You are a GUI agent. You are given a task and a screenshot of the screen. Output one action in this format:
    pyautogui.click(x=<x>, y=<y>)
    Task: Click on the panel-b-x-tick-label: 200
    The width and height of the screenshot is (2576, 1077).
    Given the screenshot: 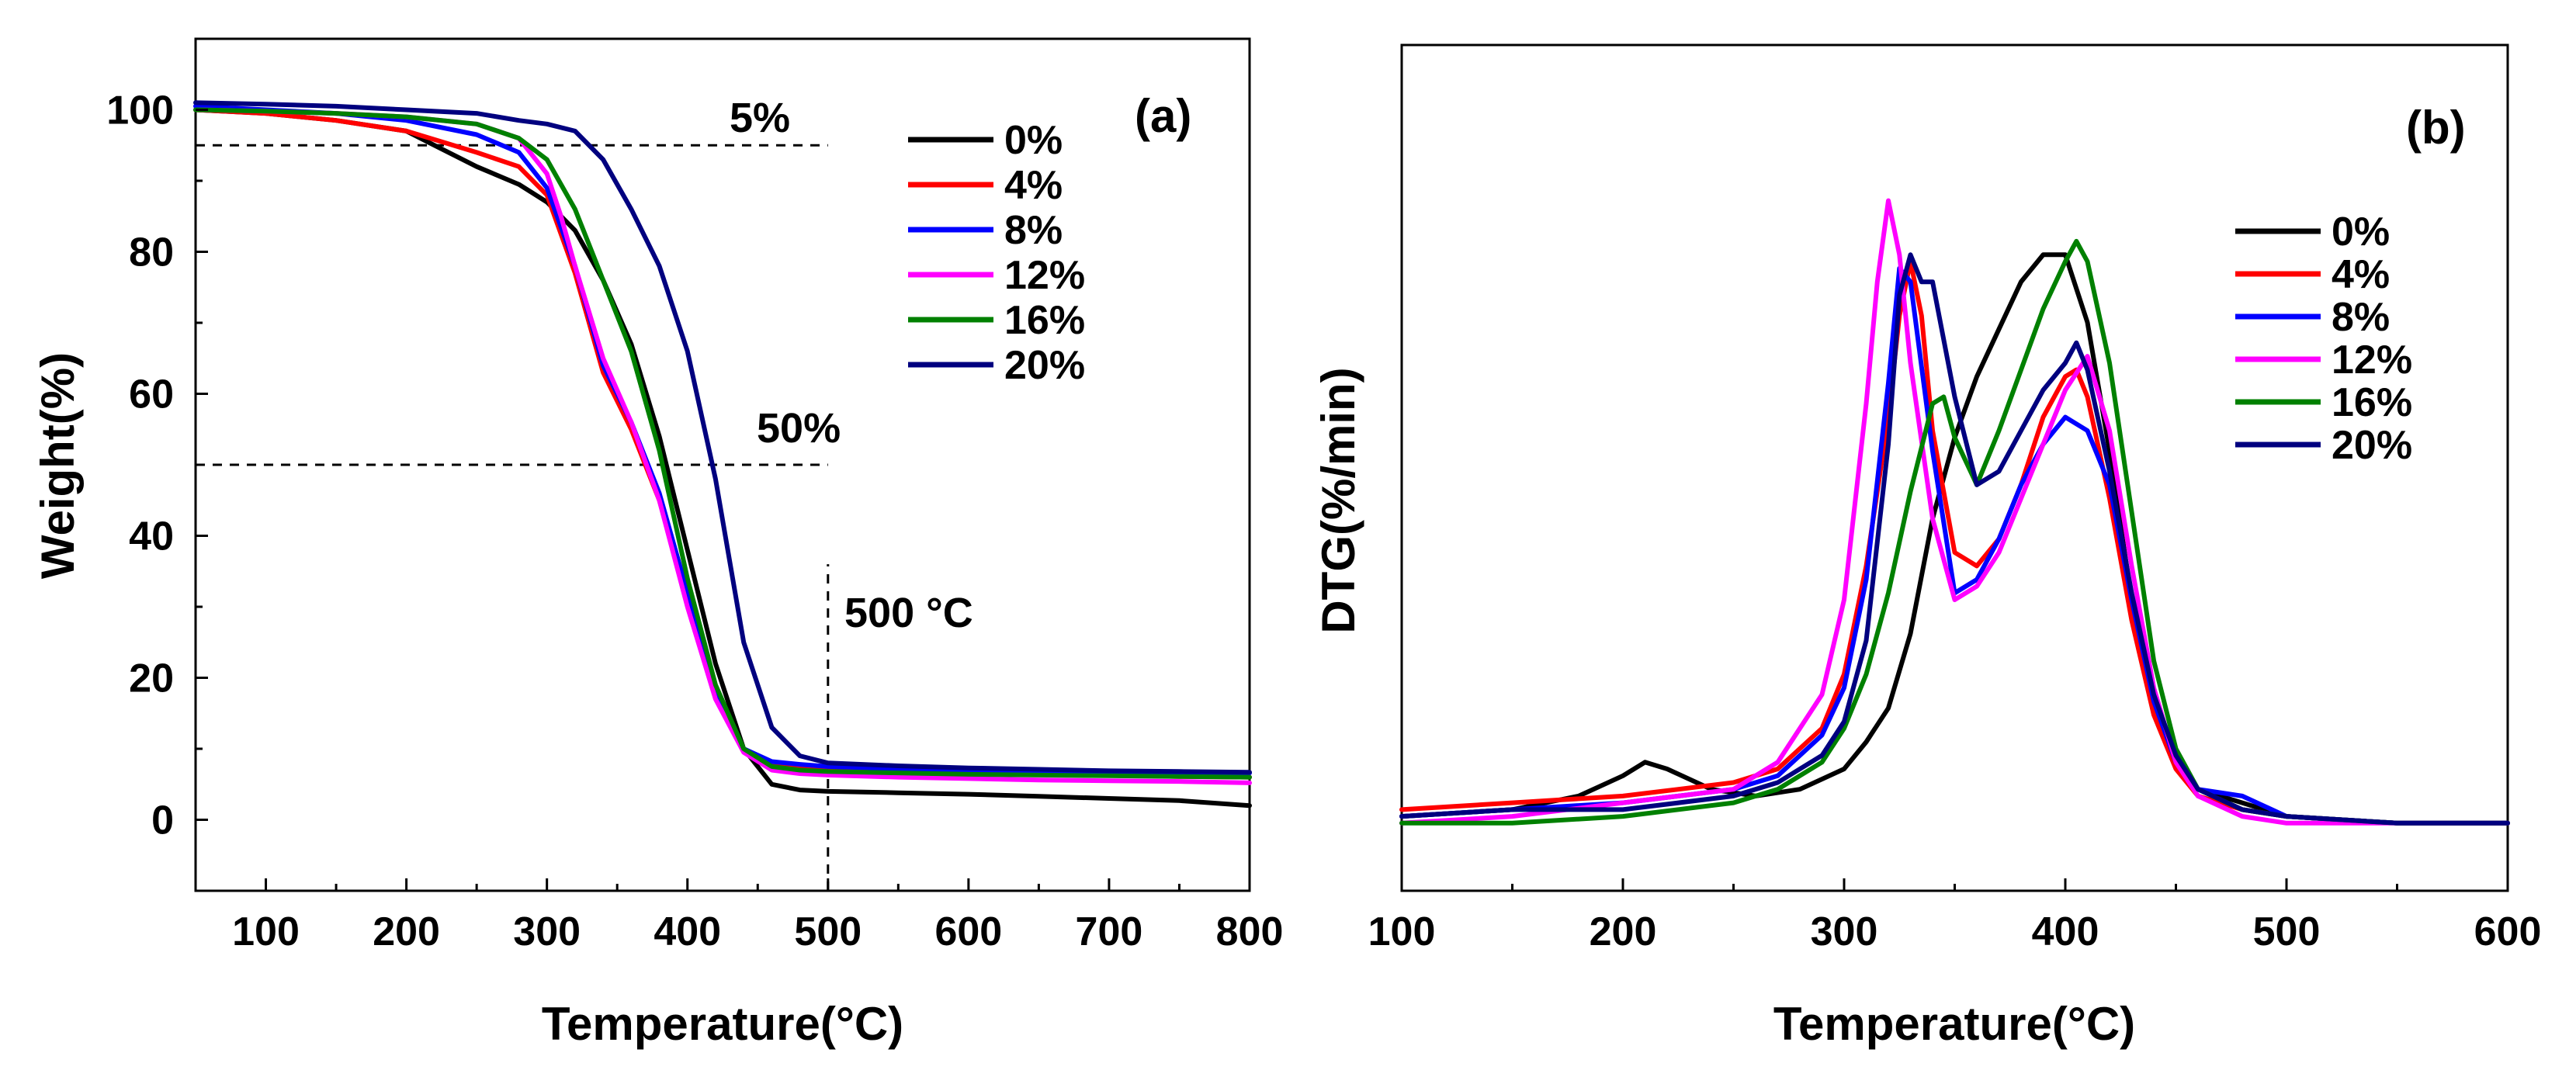 What is the action you would take?
    pyautogui.click(x=1623, y=931)
    